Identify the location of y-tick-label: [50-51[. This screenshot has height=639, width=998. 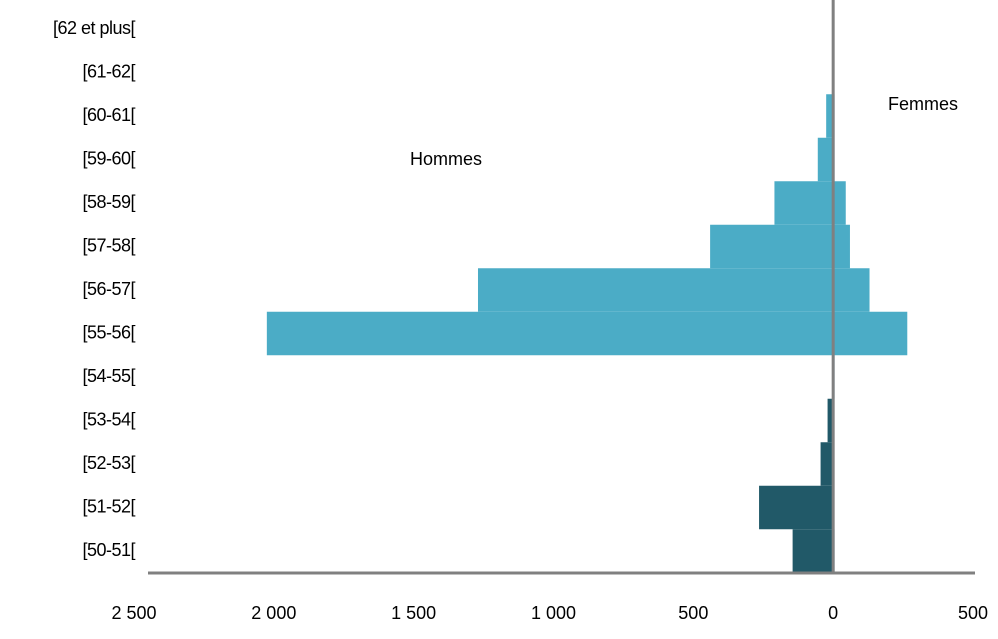
(108, 550).